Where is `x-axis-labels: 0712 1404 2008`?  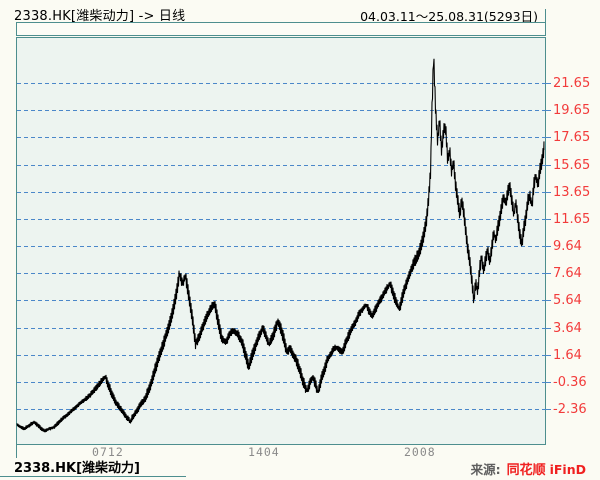
x-axis-labels: 0712 1404 2008 is located at coordinates (264, 452).